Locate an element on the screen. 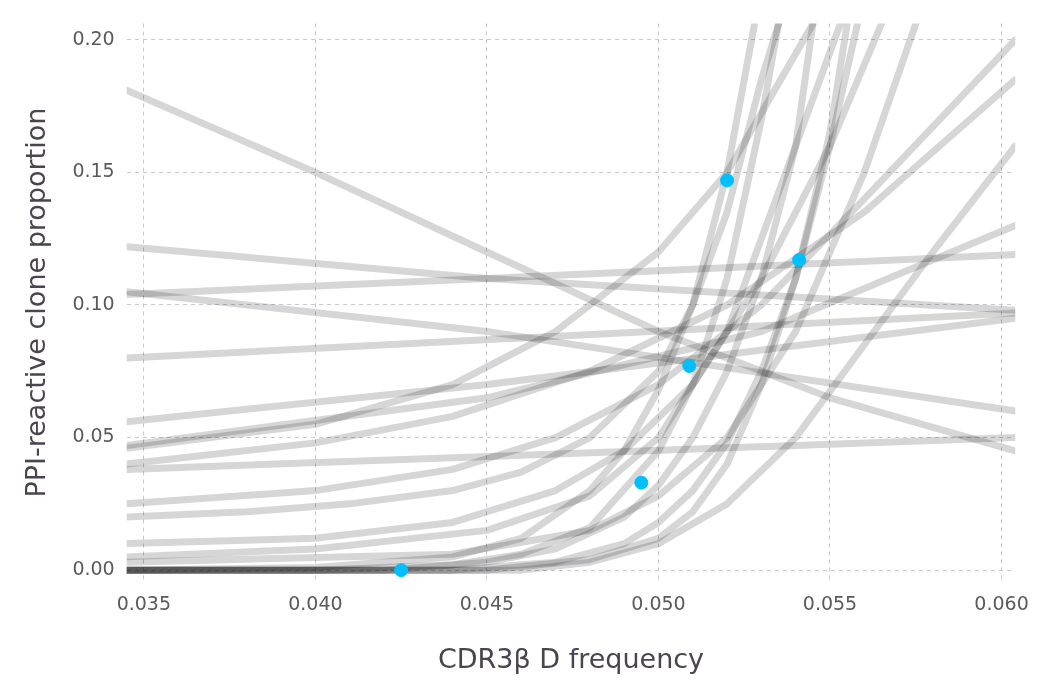  x-tick-label: 0.060 is located at coordinates (1001, 603).